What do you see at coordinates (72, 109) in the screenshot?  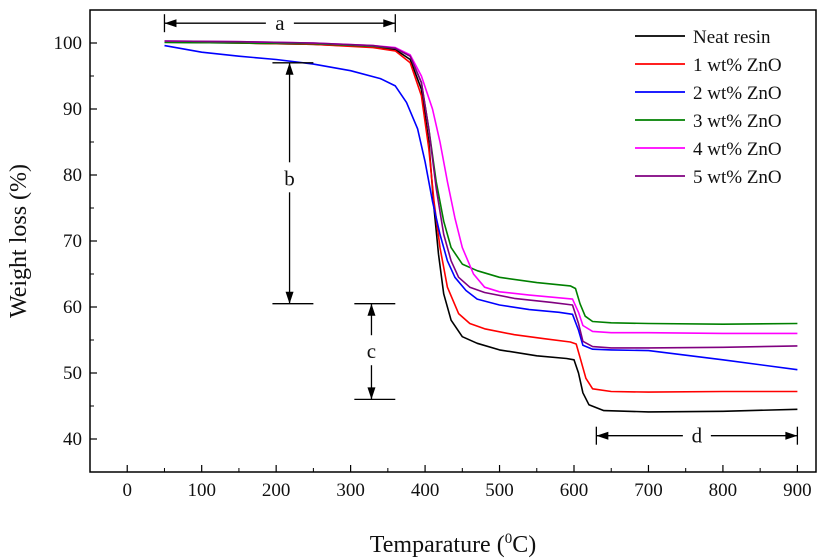 I see `y-tick-label: 90` at bounding box center [72, 109].